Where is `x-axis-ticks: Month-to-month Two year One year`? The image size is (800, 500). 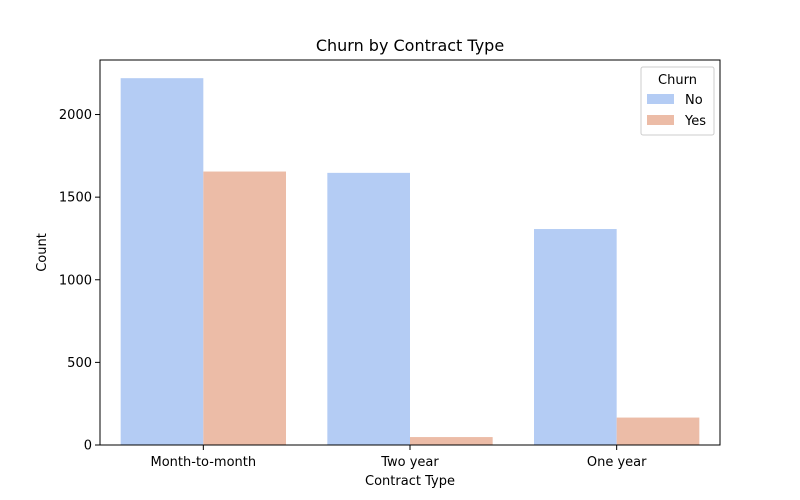
x-axis-ticks: Month-to-month Two year One year is located at coordinates (399, 457).